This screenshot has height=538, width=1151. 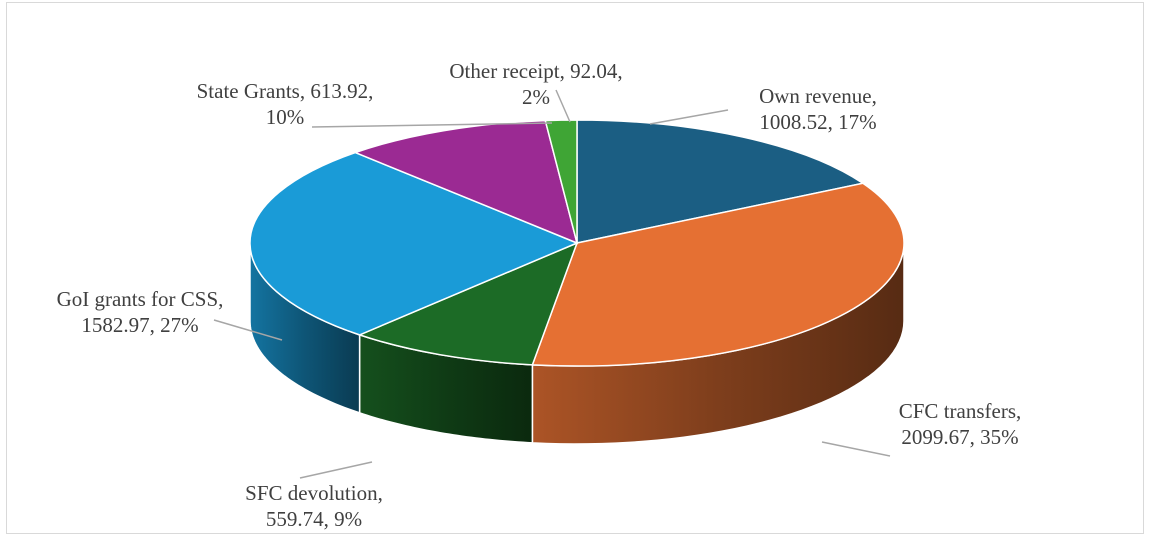 What do you see at coordinates (285, 91) in the screenshot?
I see `data-label-line: State Grants, 613.92,` at bounding box center [285, 91].